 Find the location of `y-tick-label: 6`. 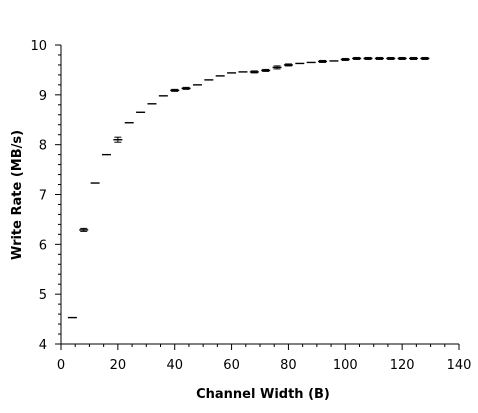

y-tick-label: 6 is located at coordinates (43, 245).